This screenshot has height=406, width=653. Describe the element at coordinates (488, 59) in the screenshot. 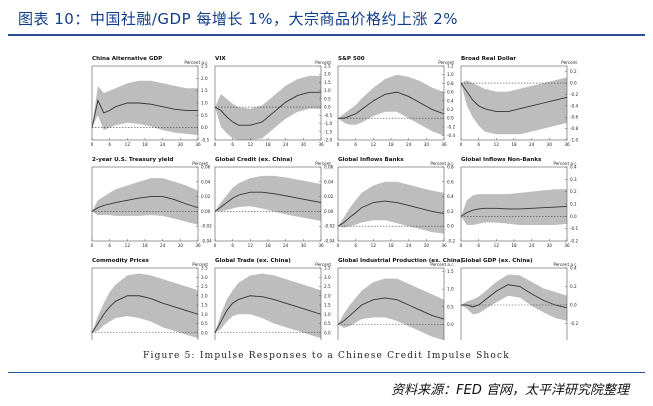

I see `chart-title: Broad Real Dollar` at that location.